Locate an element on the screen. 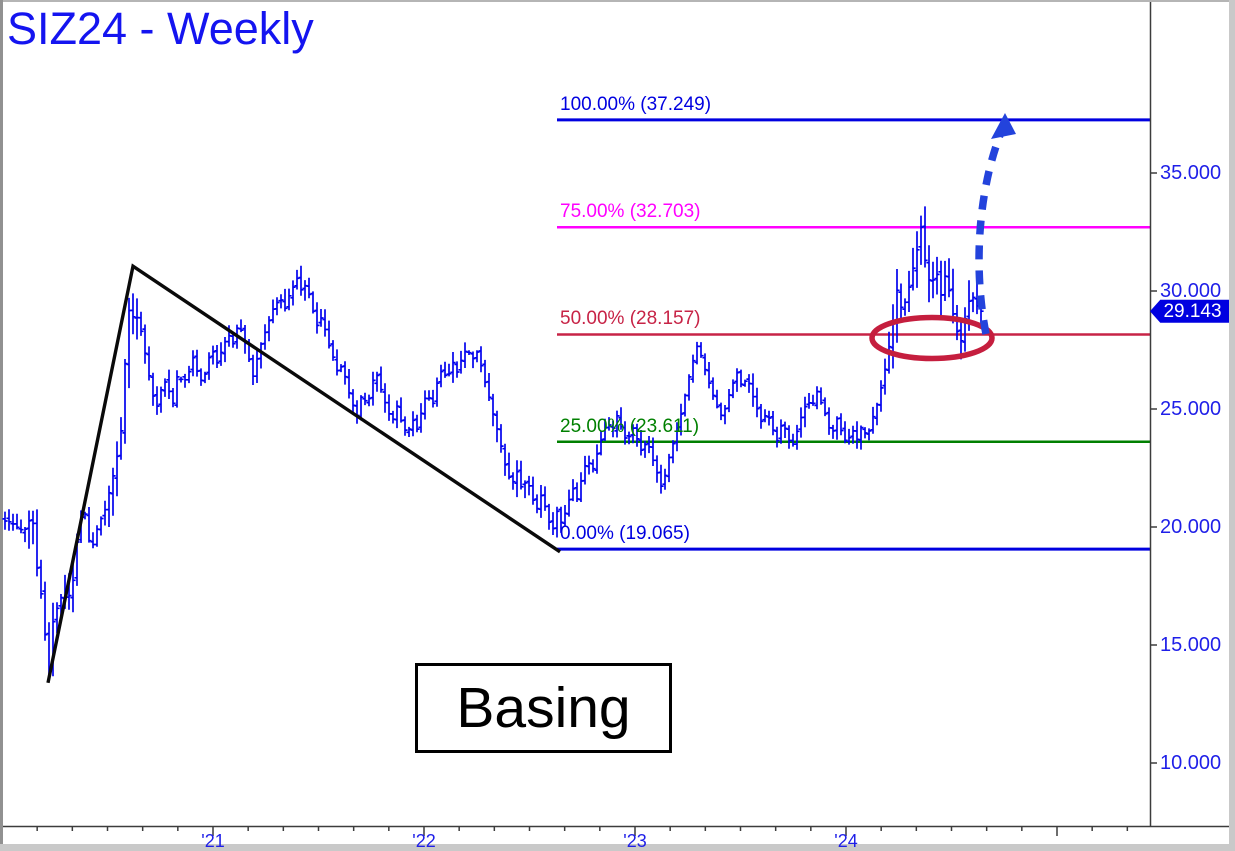  fib-label-50: 50.00% (28.157) is located at coordinates (630, 319).